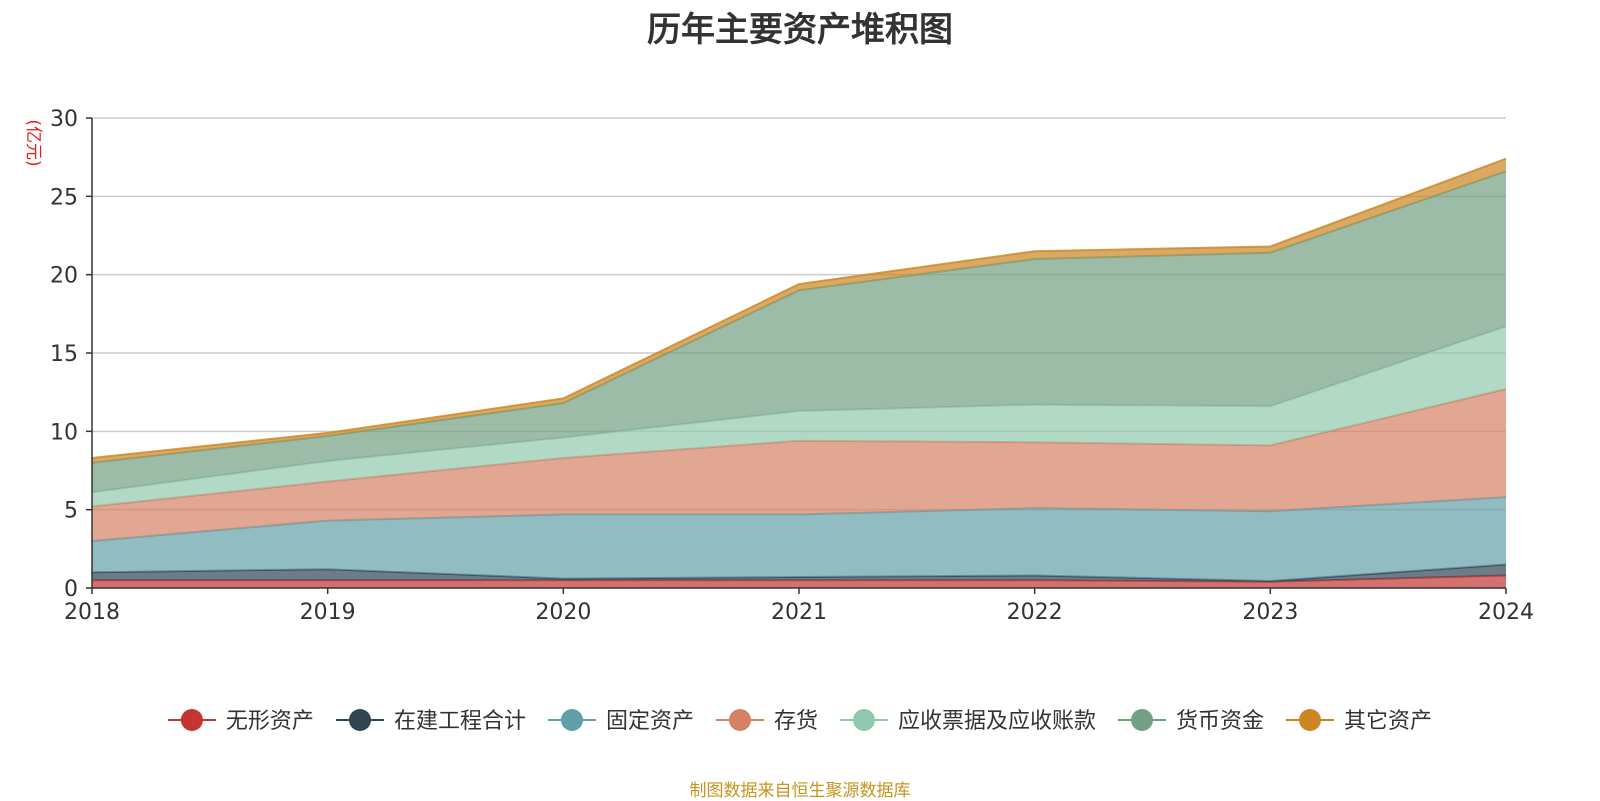 This screenshot has width=1600, height=801. I want to click on unit-label: (亿元), so click(33, 142).